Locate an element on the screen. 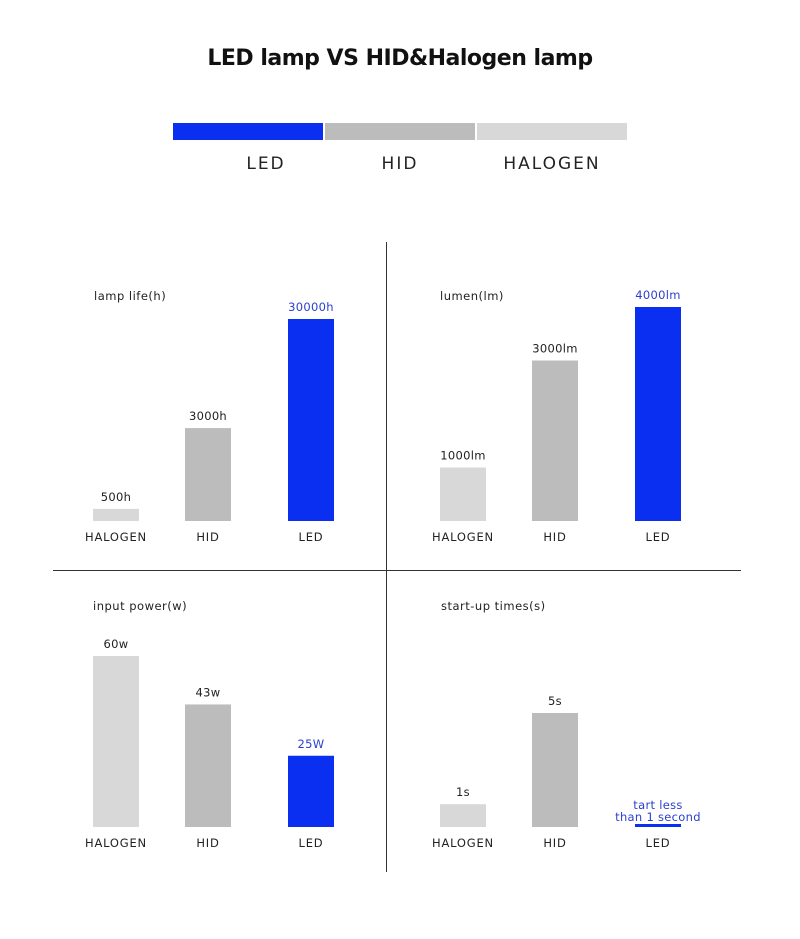 The height and width of the screenshot is (939, 800). data-label: tart less is located at coordinates (657, 805).